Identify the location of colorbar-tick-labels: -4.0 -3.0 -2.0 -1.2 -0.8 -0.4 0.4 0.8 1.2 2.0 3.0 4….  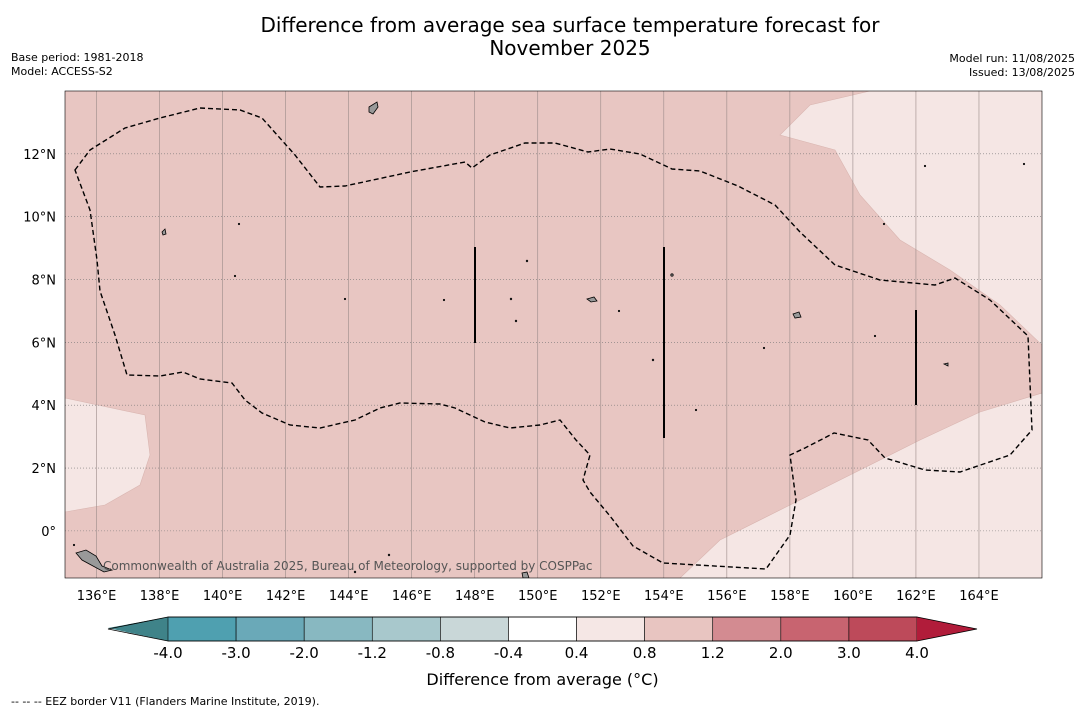
(541, 653).